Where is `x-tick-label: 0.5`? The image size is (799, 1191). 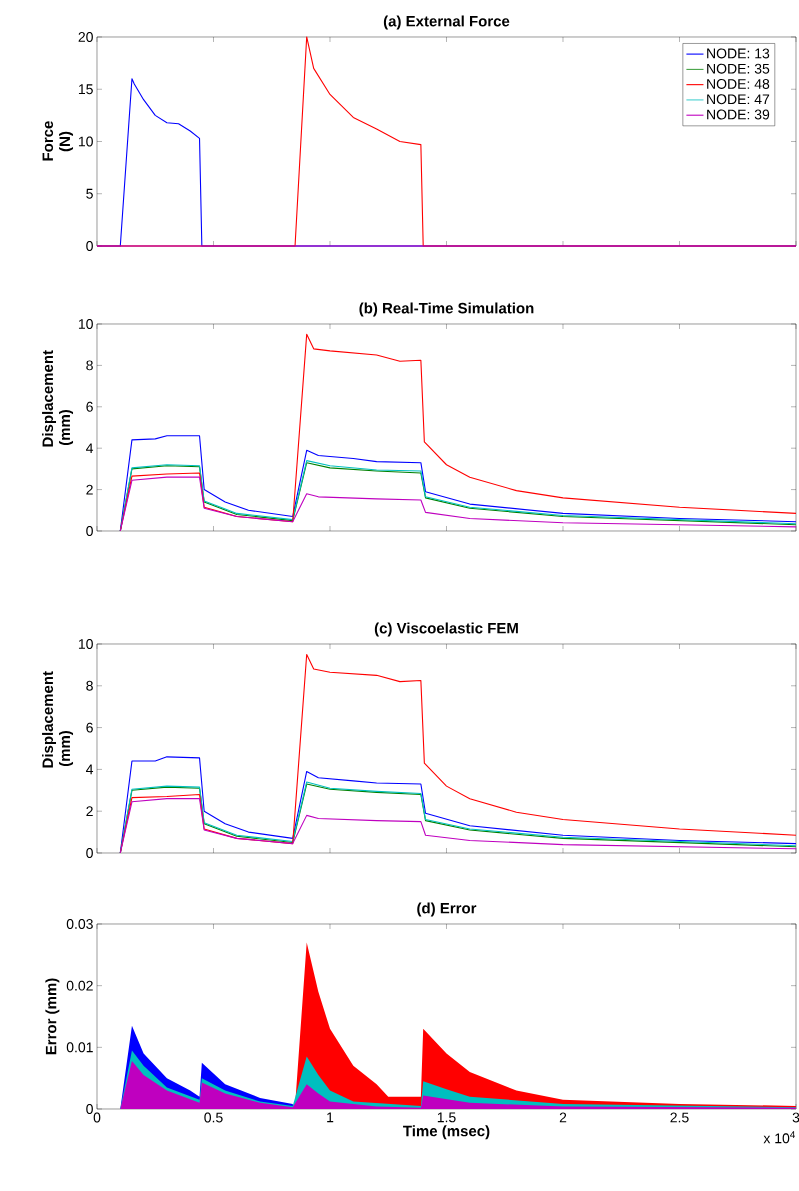 x-tick-label: 0.5 is located at coordinates (213, 1117).